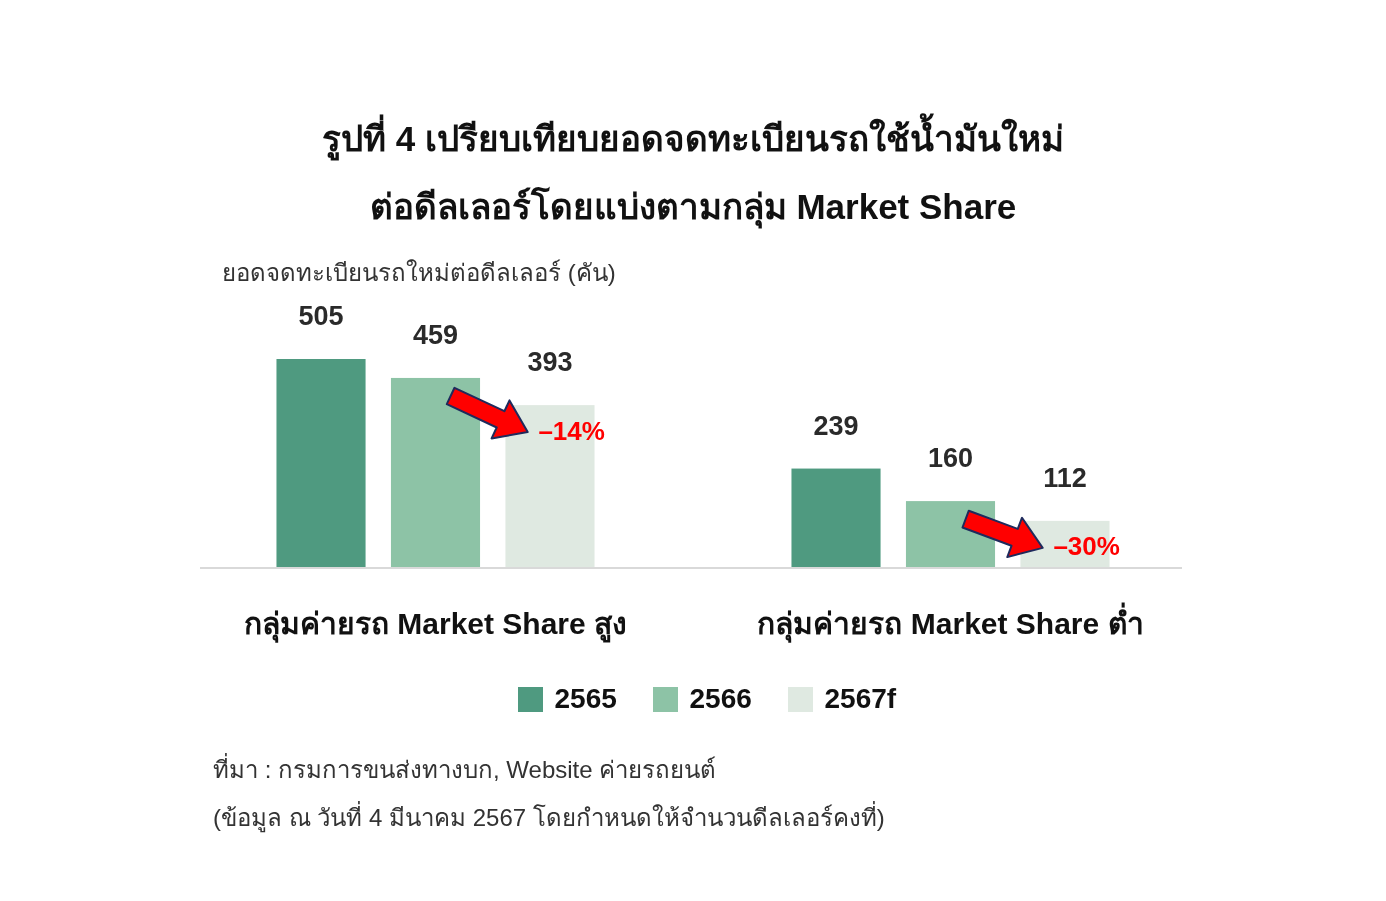 Image resolution: width=1386 pixels, height=901 pixels. I want to click on data-label: 239, so click(836, 425).